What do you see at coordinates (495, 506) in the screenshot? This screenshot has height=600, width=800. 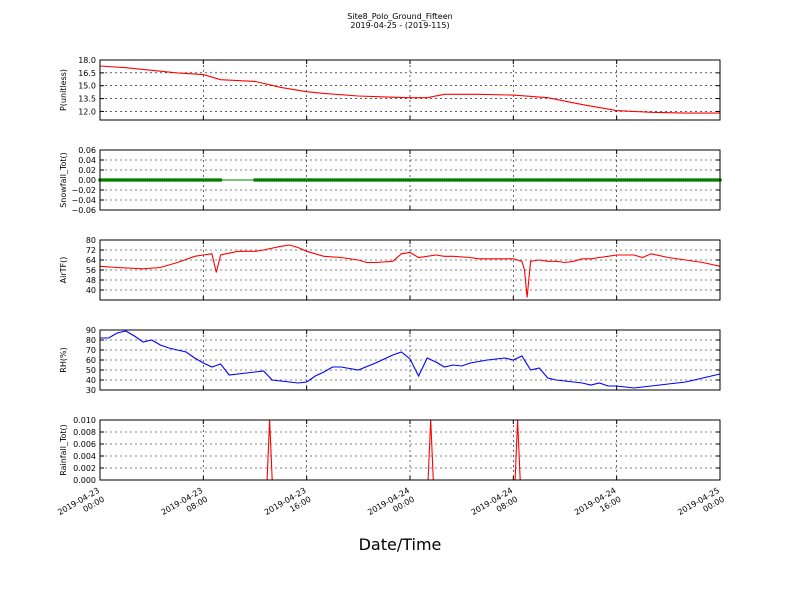 I see `x-tick-label: 2019-04-2408:00` at bounding box center [495, 506].